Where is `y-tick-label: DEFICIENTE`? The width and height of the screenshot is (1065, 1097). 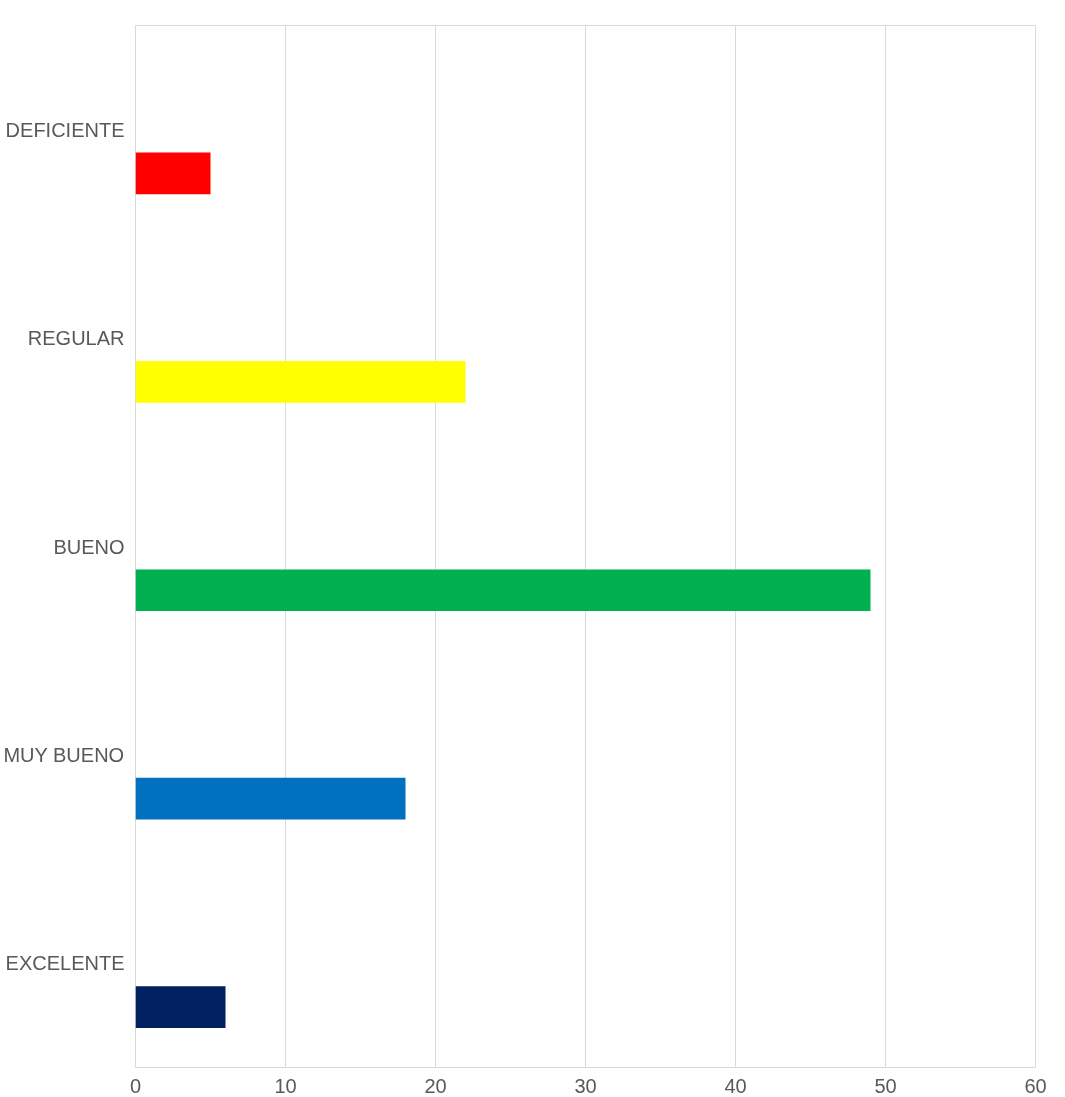 y-tick-label: DEFICIENTE is located at coordinates (65, 129).